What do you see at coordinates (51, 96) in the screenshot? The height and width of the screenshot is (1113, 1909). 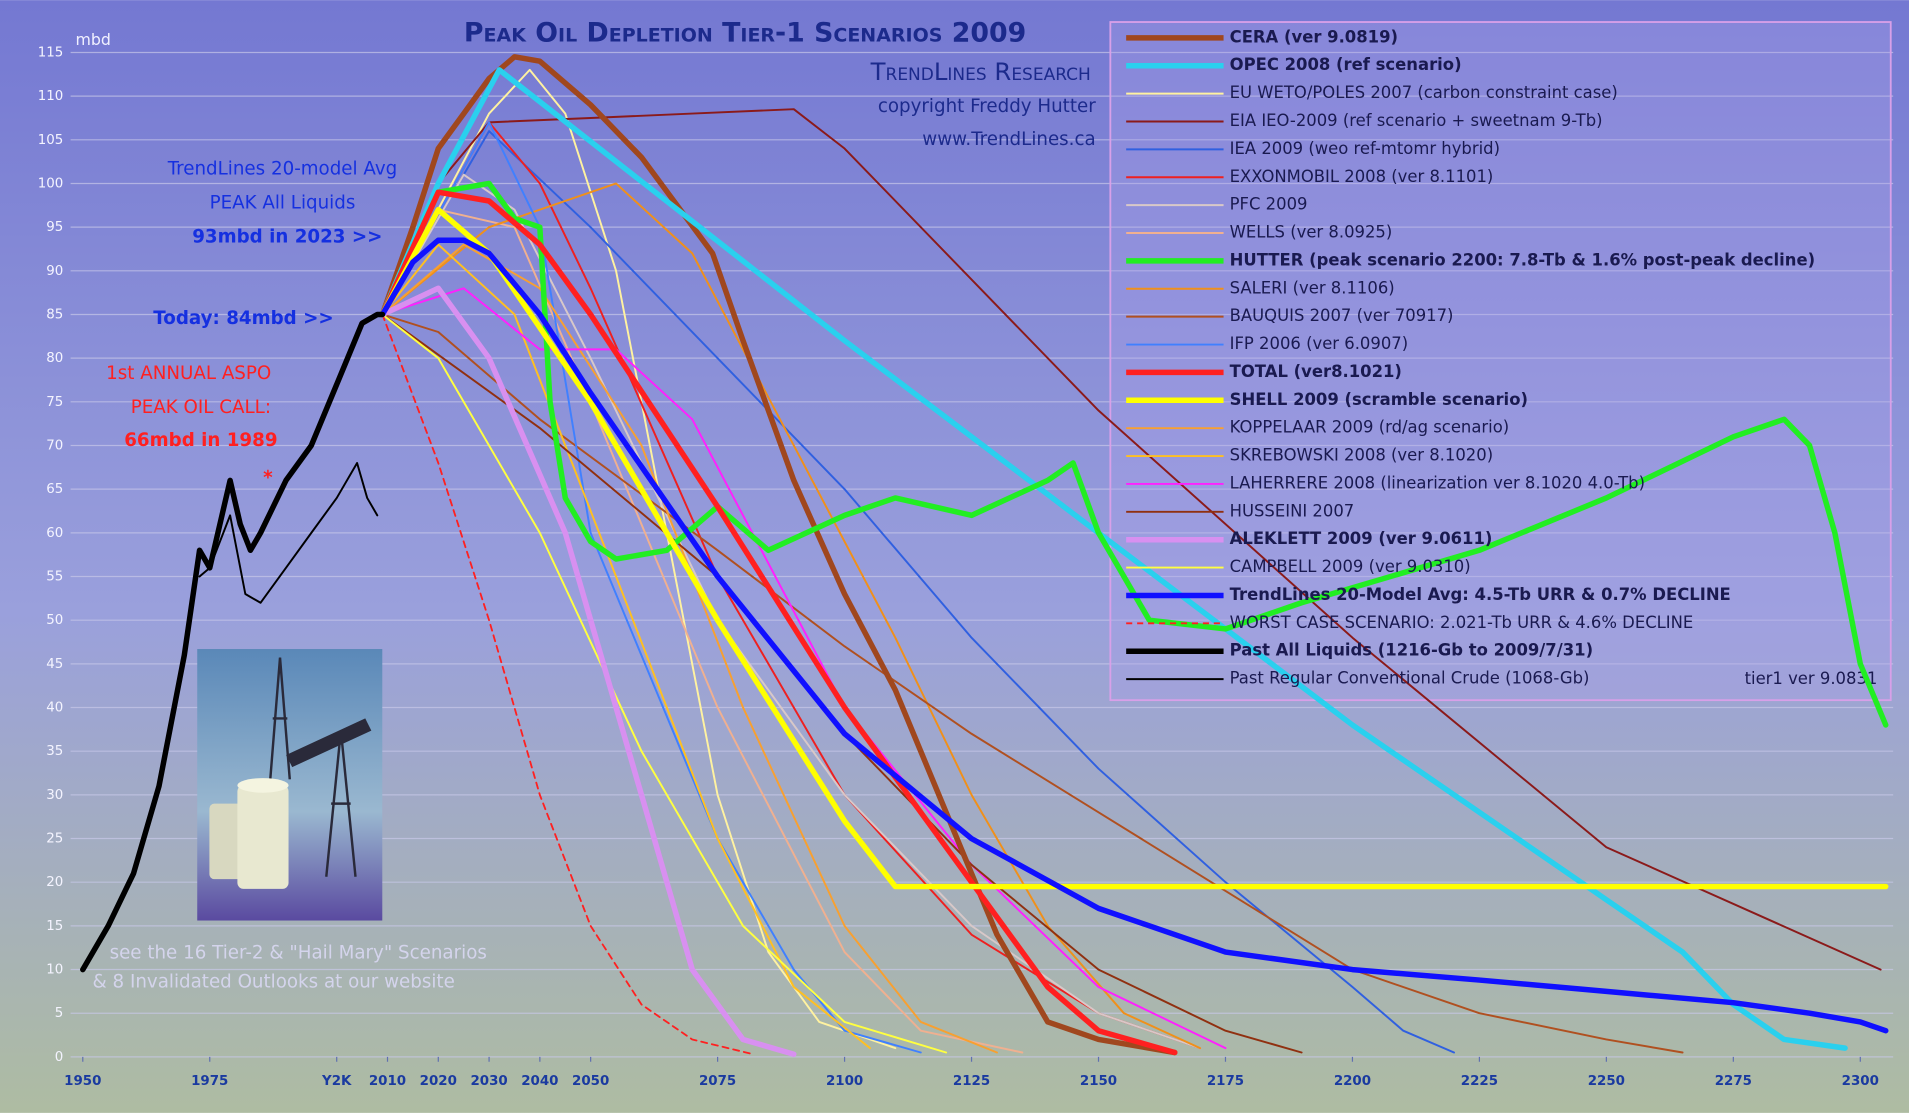 I see `y-tick-label: 110` at bounding box center [51, 96].